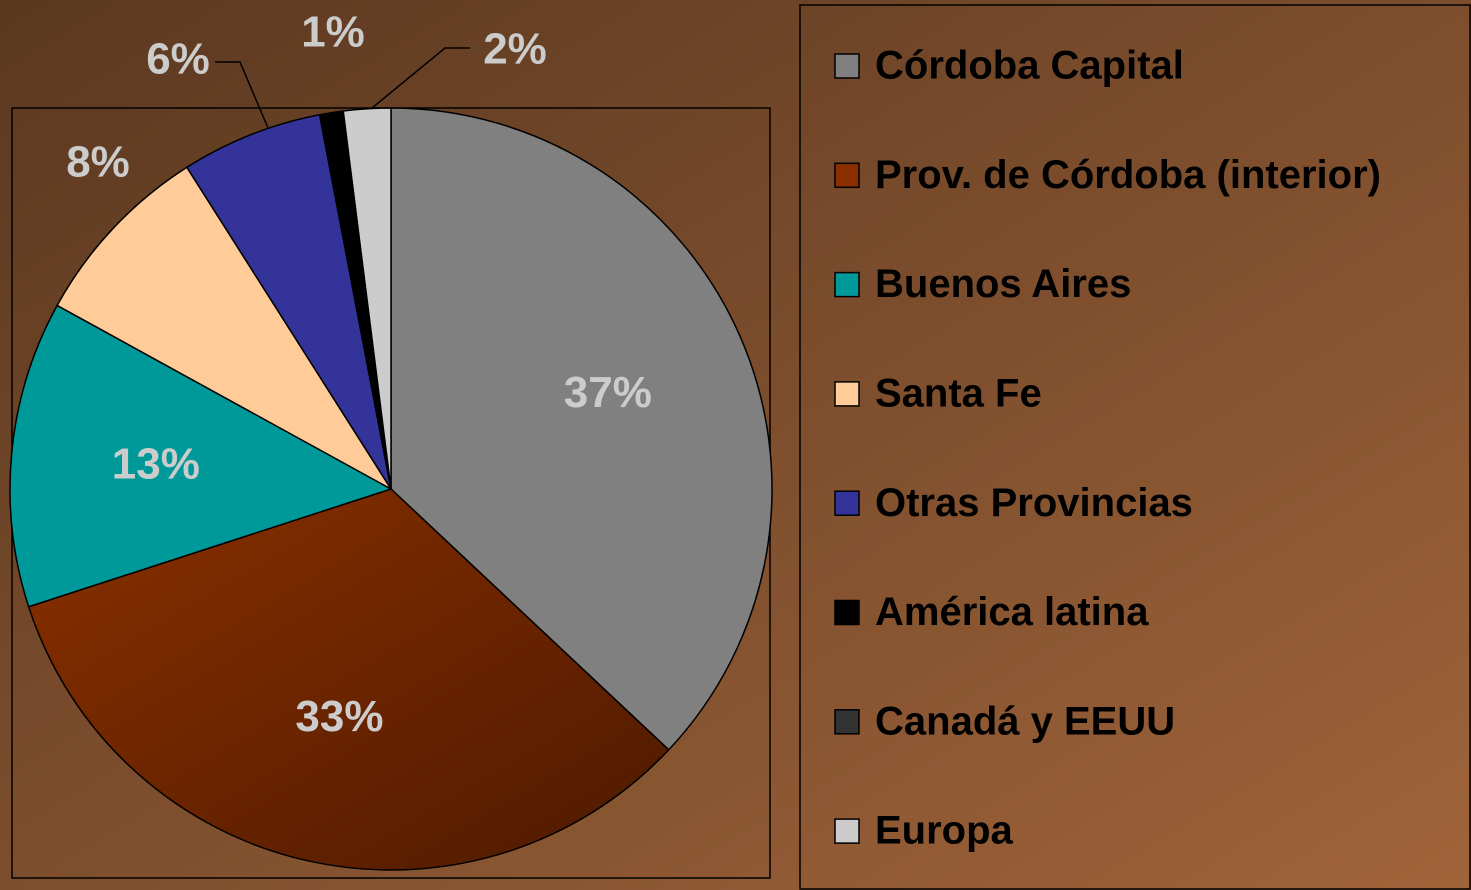 The width and height of the screenshot is (1471, 890). I want to click on data-label: 2%, so click(515, 49).